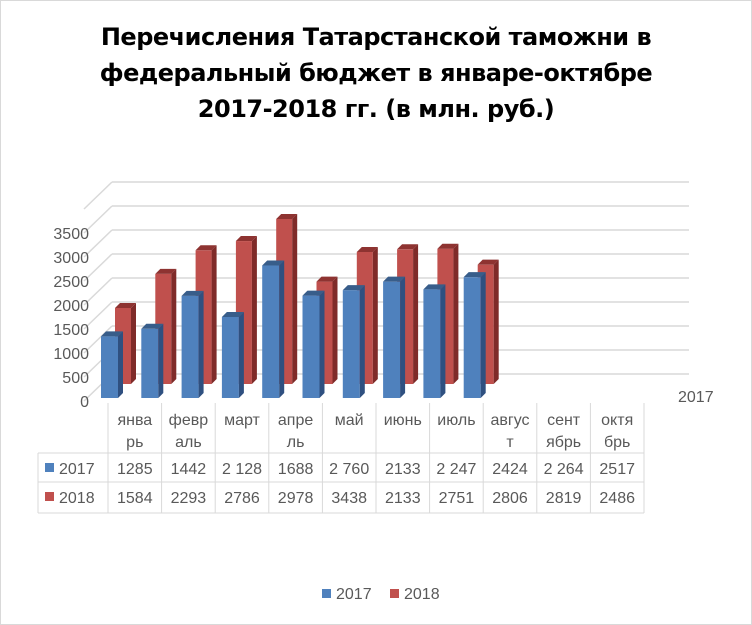  I want to click on data-value: 2293, so click(189, 498).